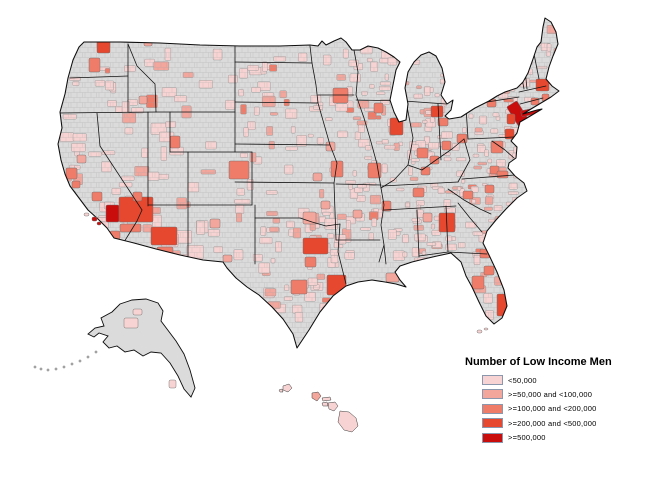 The width and height of the screenshot is (659, 478). Describe the element at coordinates (215, 223) in the screenshot. I see `county-albuquerque` at that location.